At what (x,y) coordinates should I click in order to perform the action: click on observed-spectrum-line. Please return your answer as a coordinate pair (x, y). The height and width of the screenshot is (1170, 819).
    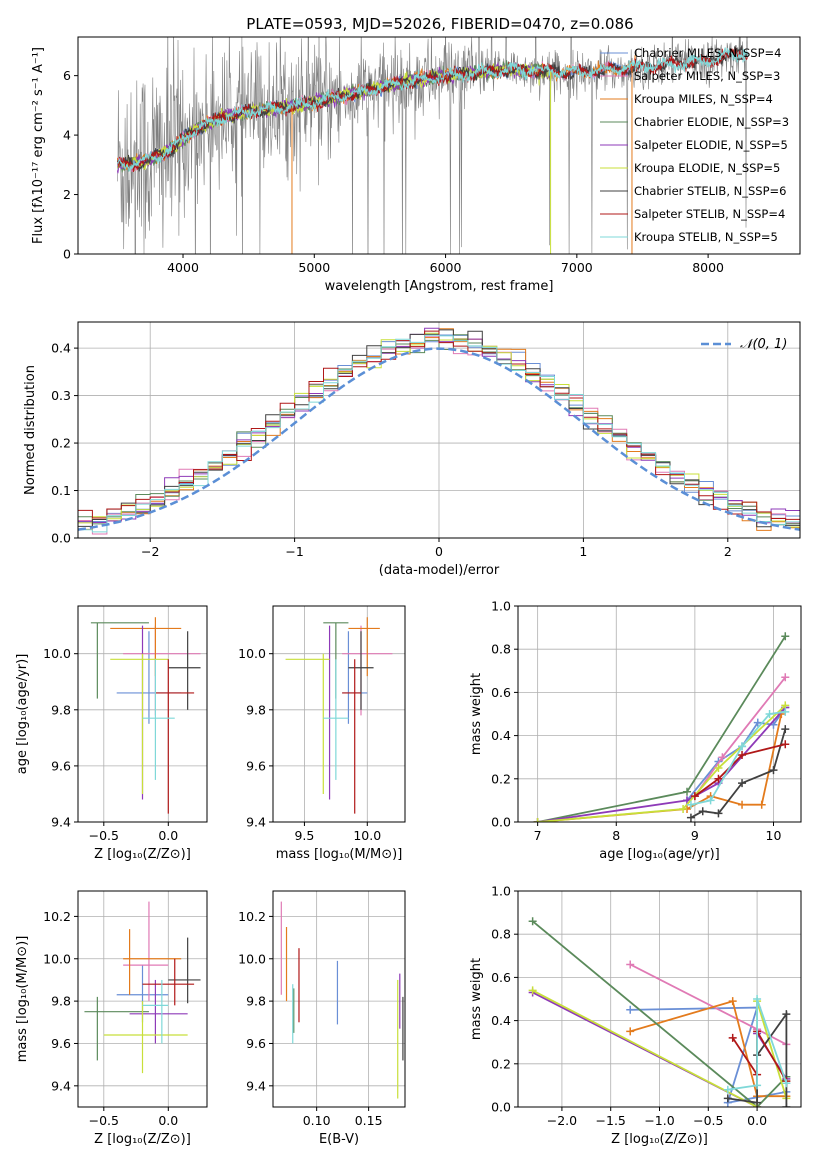
    Looking at the image, I should click on (432, 145).